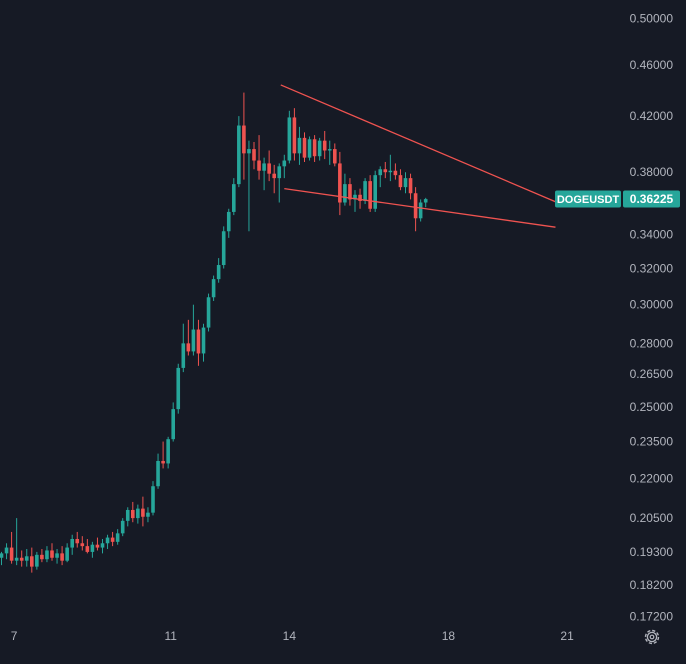 This screenshot has width=686, height=664. What do you see at coordinates (418, 143) in the screenshot?
I see `upper-trendline` at bounding box center [418, 143].